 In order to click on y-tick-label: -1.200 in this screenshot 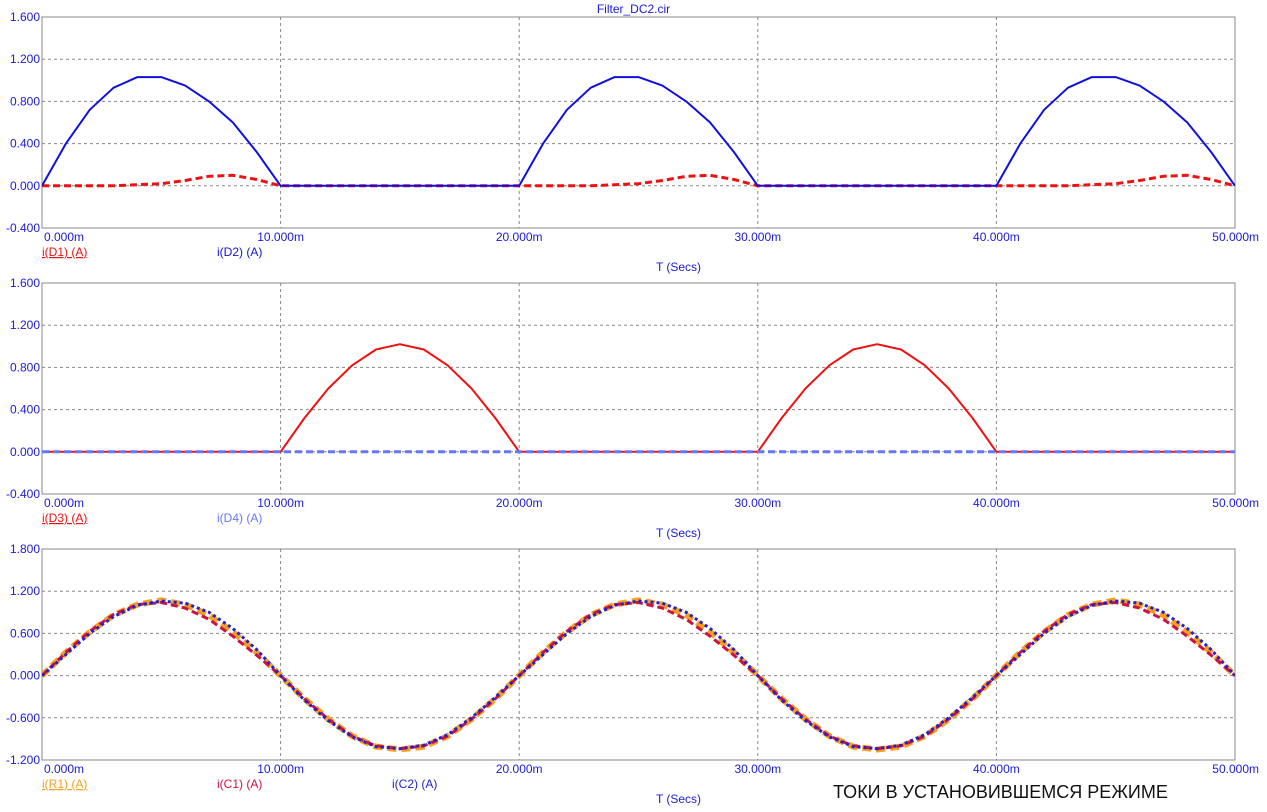, I will do `click(23, 760)`.